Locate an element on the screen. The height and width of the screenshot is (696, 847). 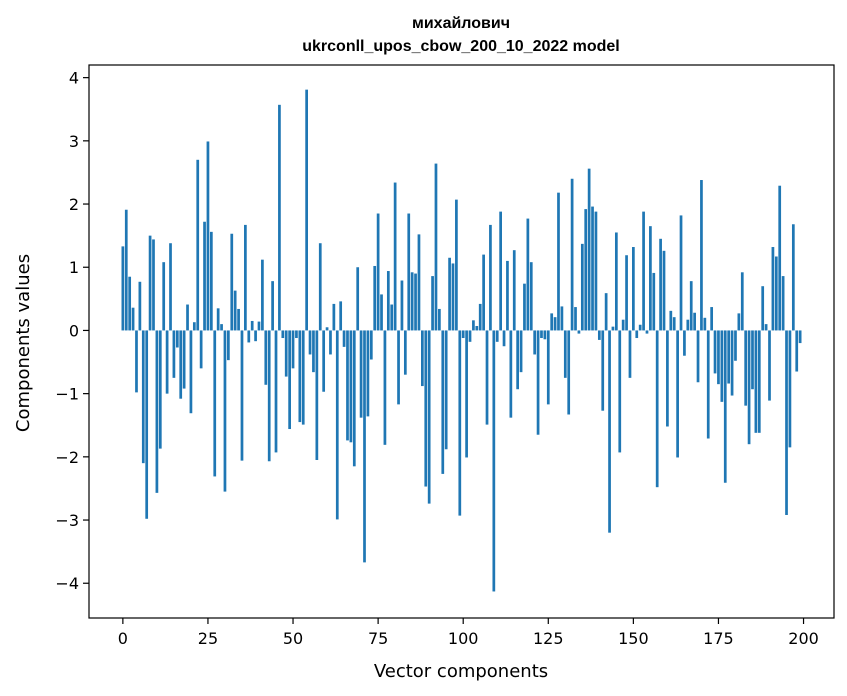
y-tick-label: −3 is located at coordinates (67, 520).